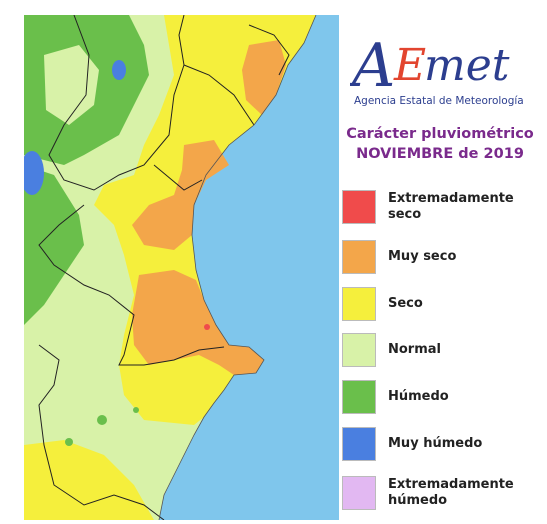 The width and height of the screenshot is (547, 524). Describe the element at coordinates (435, 304) in the screenshot. I see `legend-item: Seco` at that location.